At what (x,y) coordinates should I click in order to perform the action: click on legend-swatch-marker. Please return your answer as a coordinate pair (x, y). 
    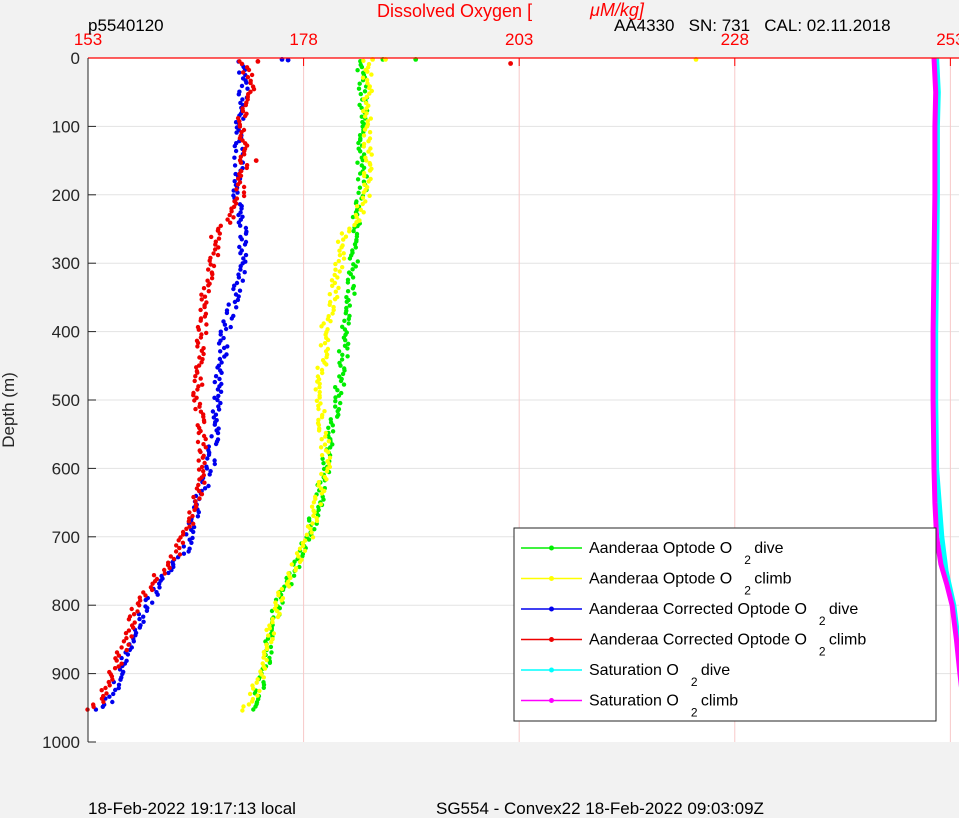
    Looking at the image, I should click on (551, 578).